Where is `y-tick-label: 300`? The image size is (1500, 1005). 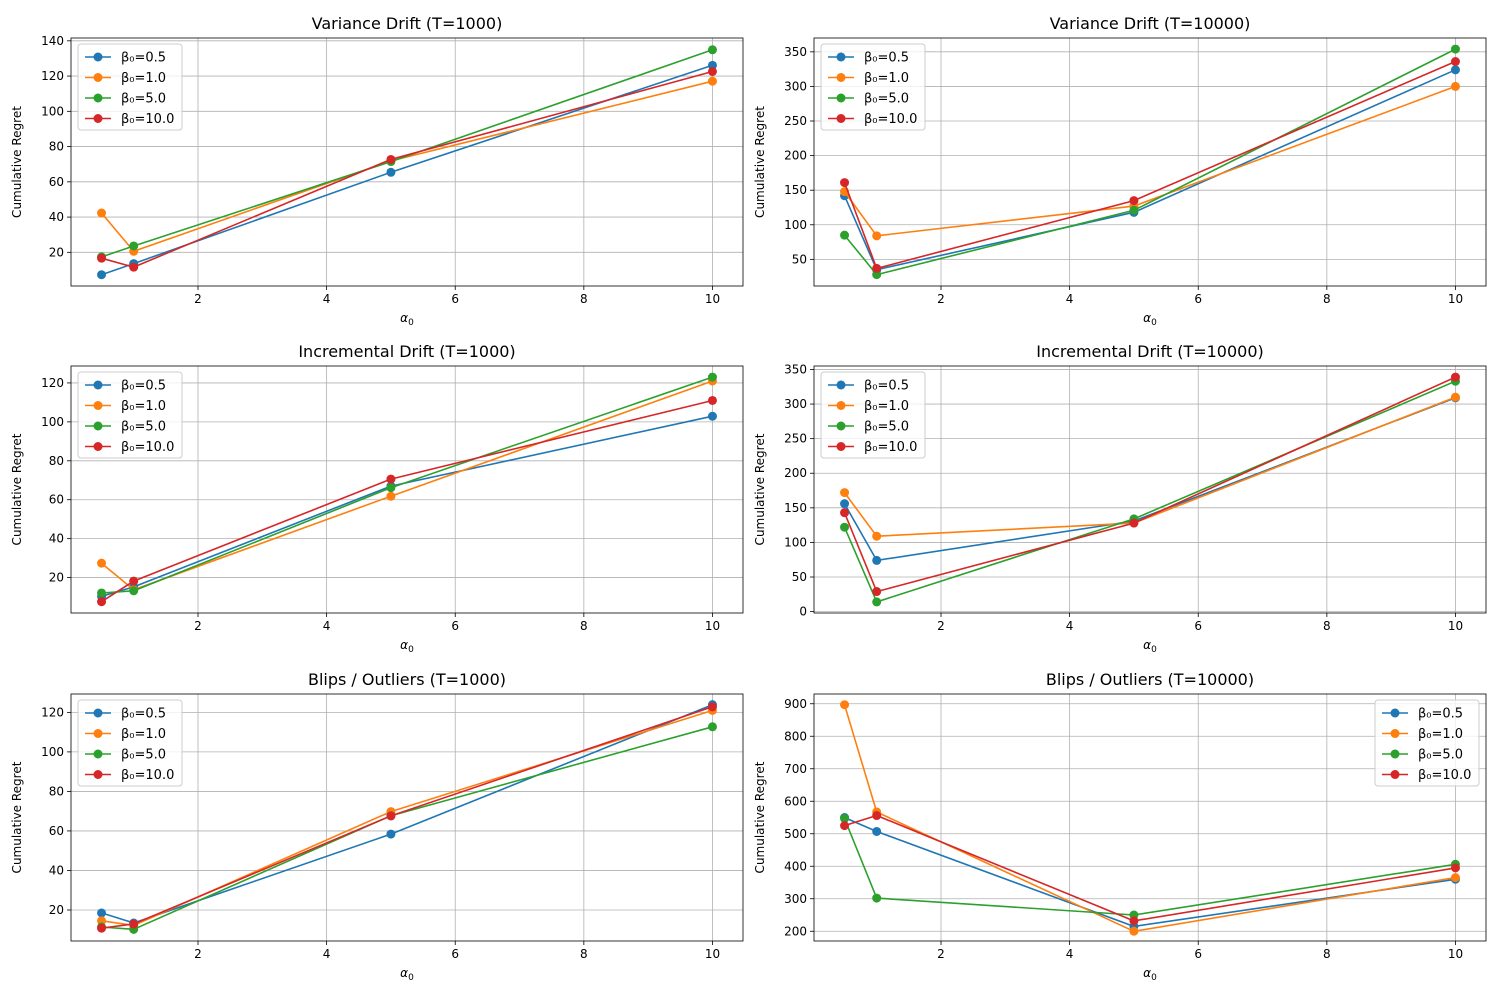 y-tick-label: 300 is located at coordinates (795, 899).